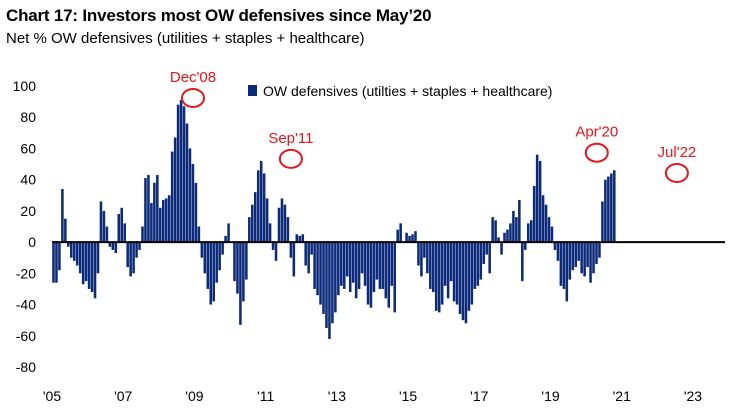 This screenshot has height=416, width=740. What do you see at coordinates (252, 90) in the screenshot?
I see `legend-swatch` at bounding box center [252, 90].